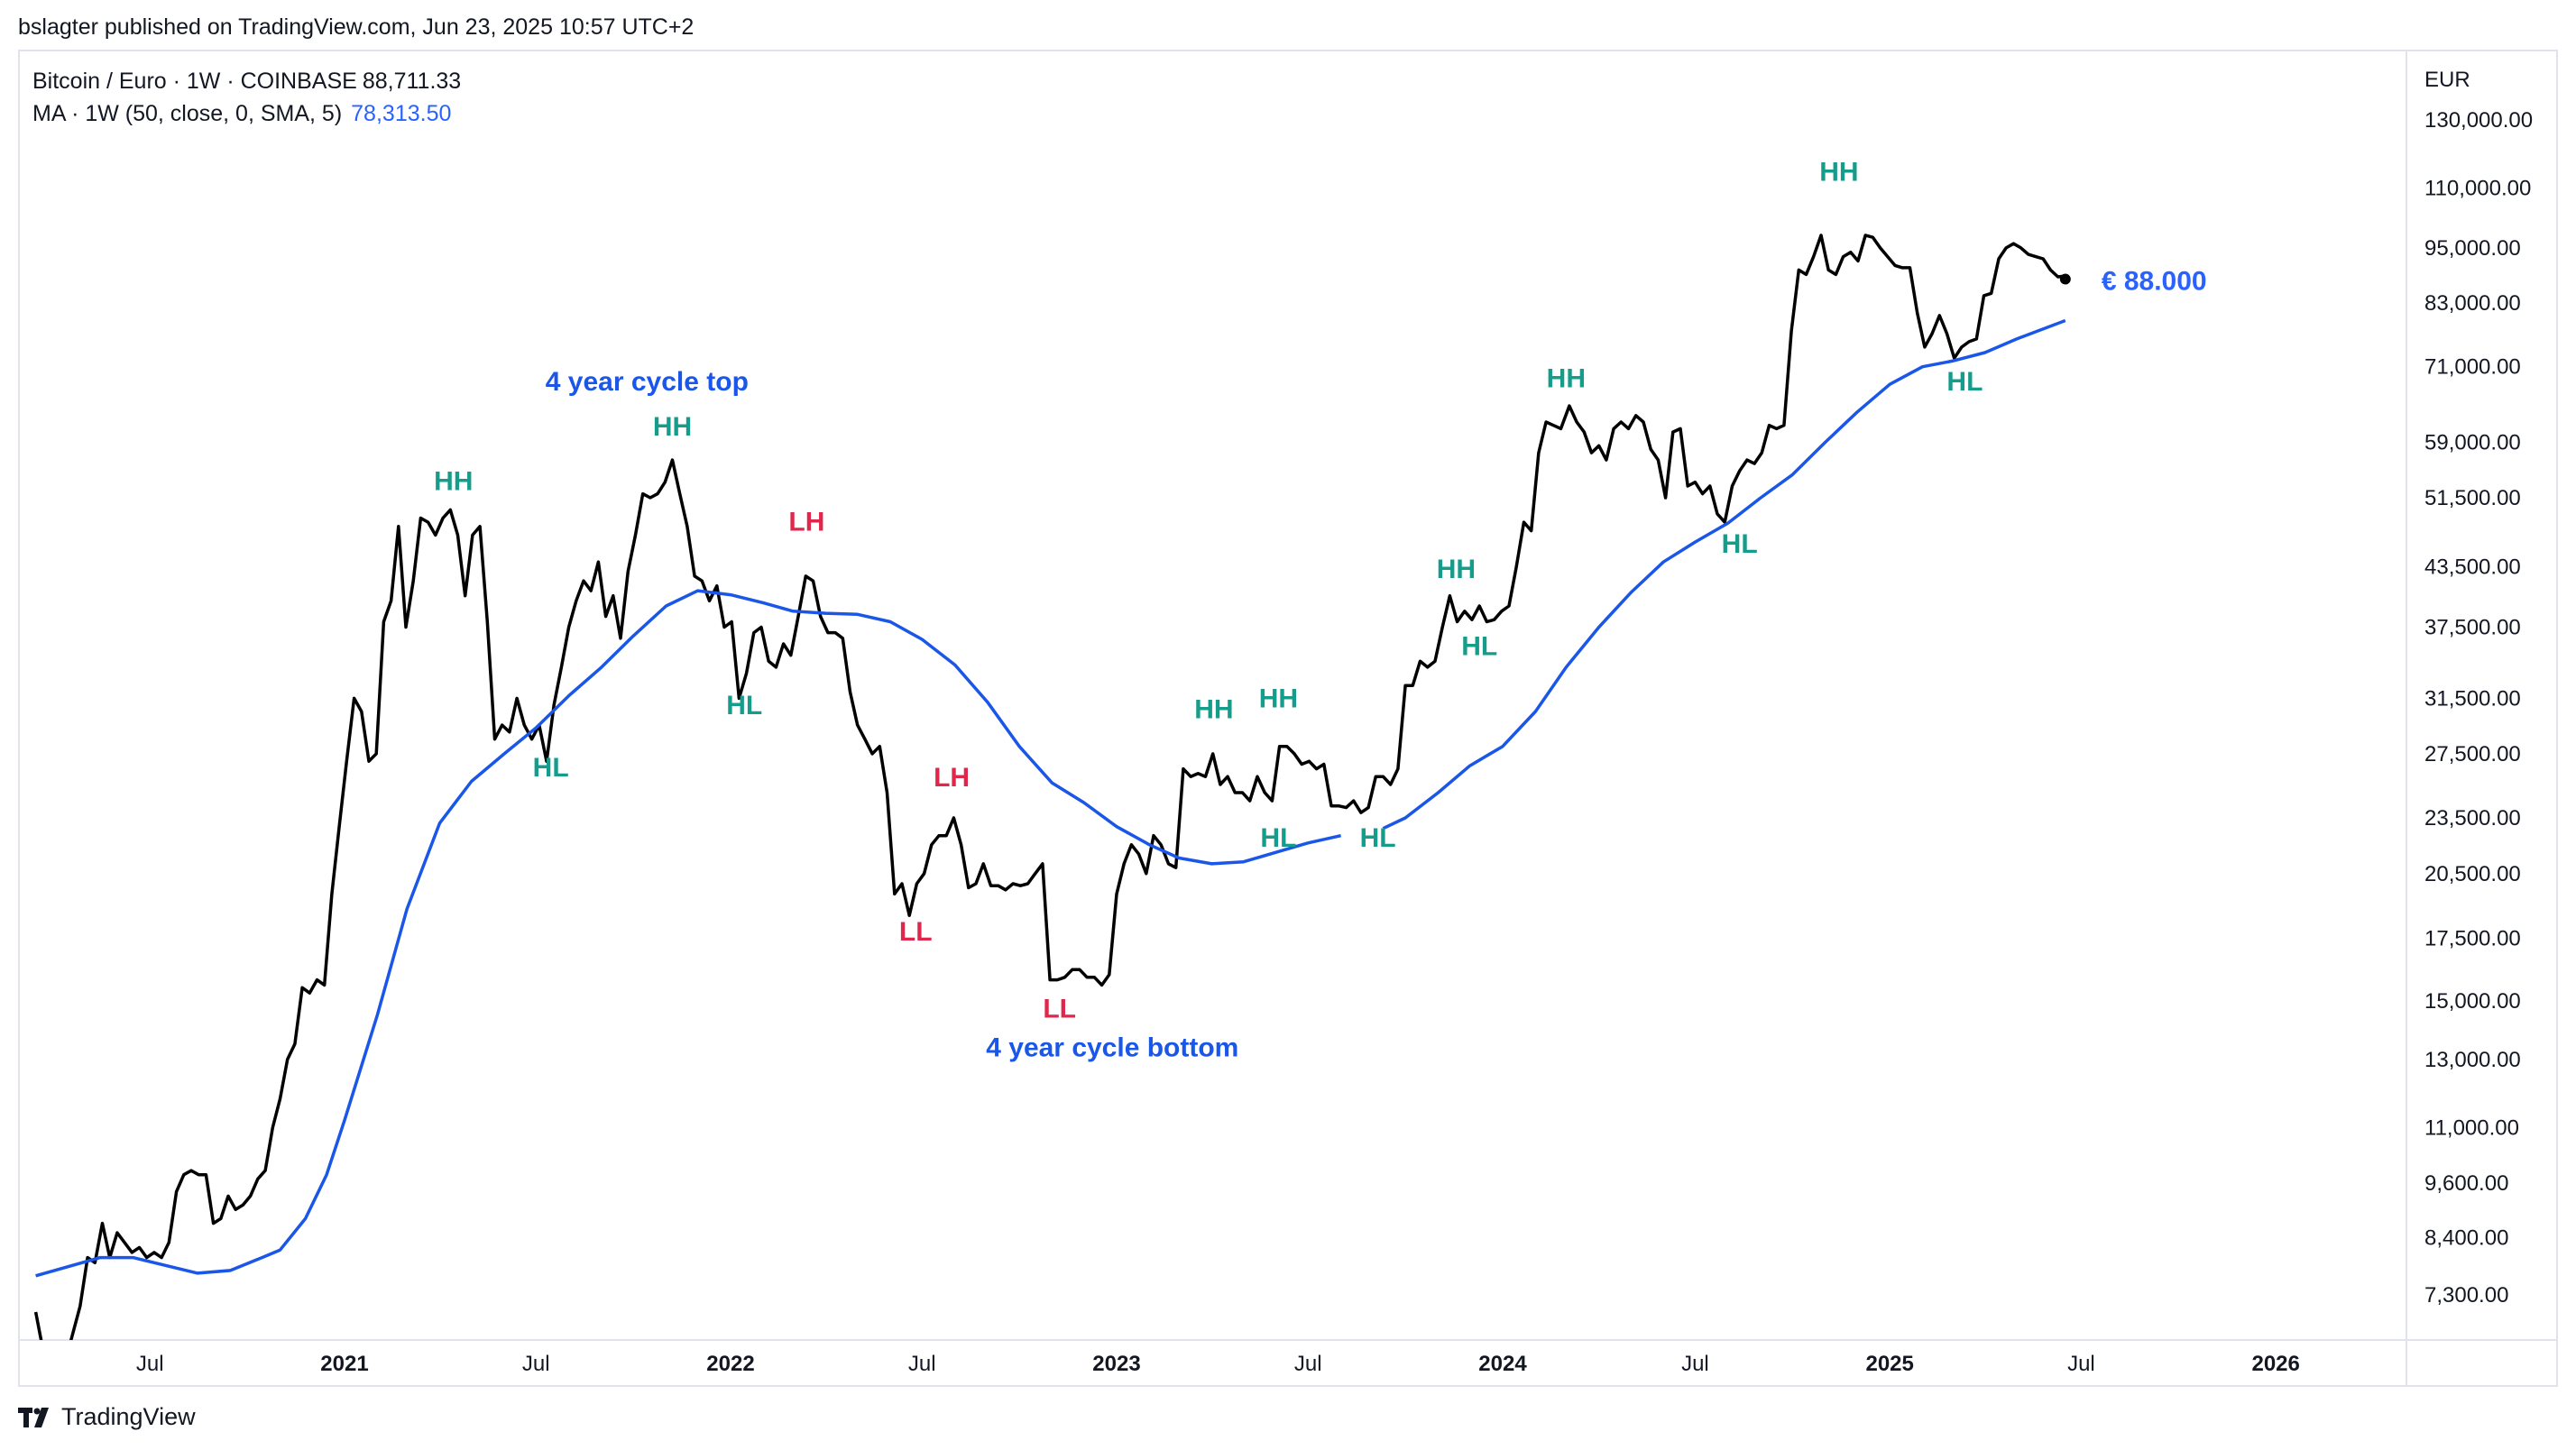 This screenshot has height=1450, width=2576. I want to click on tradingview-brand: TradingView, so click(129, 1416).